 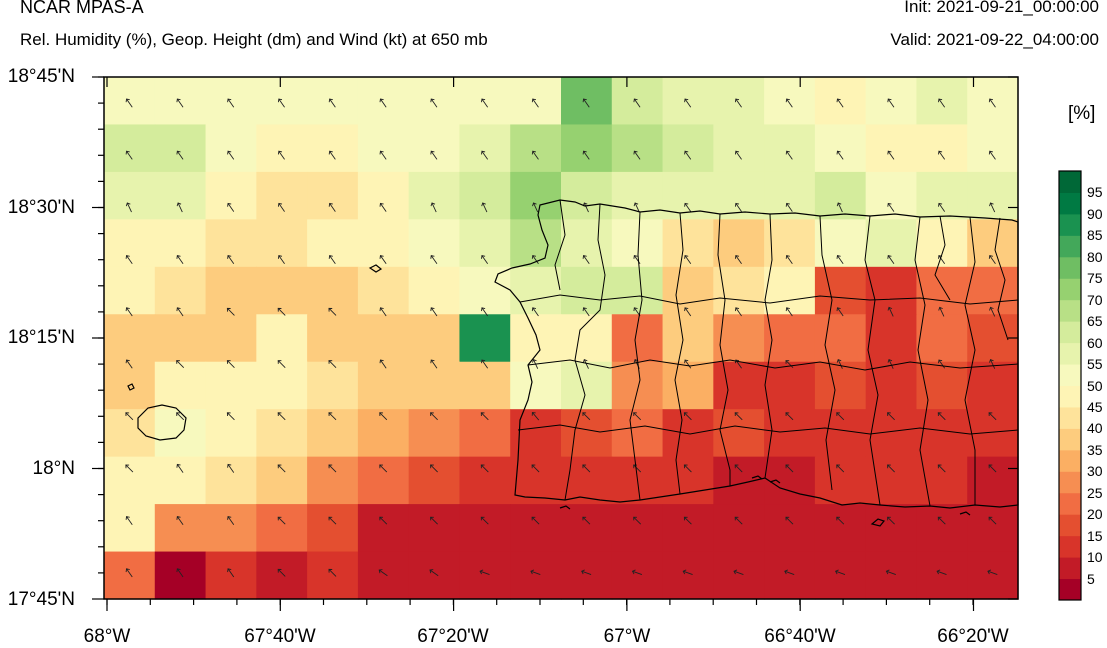 I want to click on colorbar-label: 25, so click(x=1095, y=492).